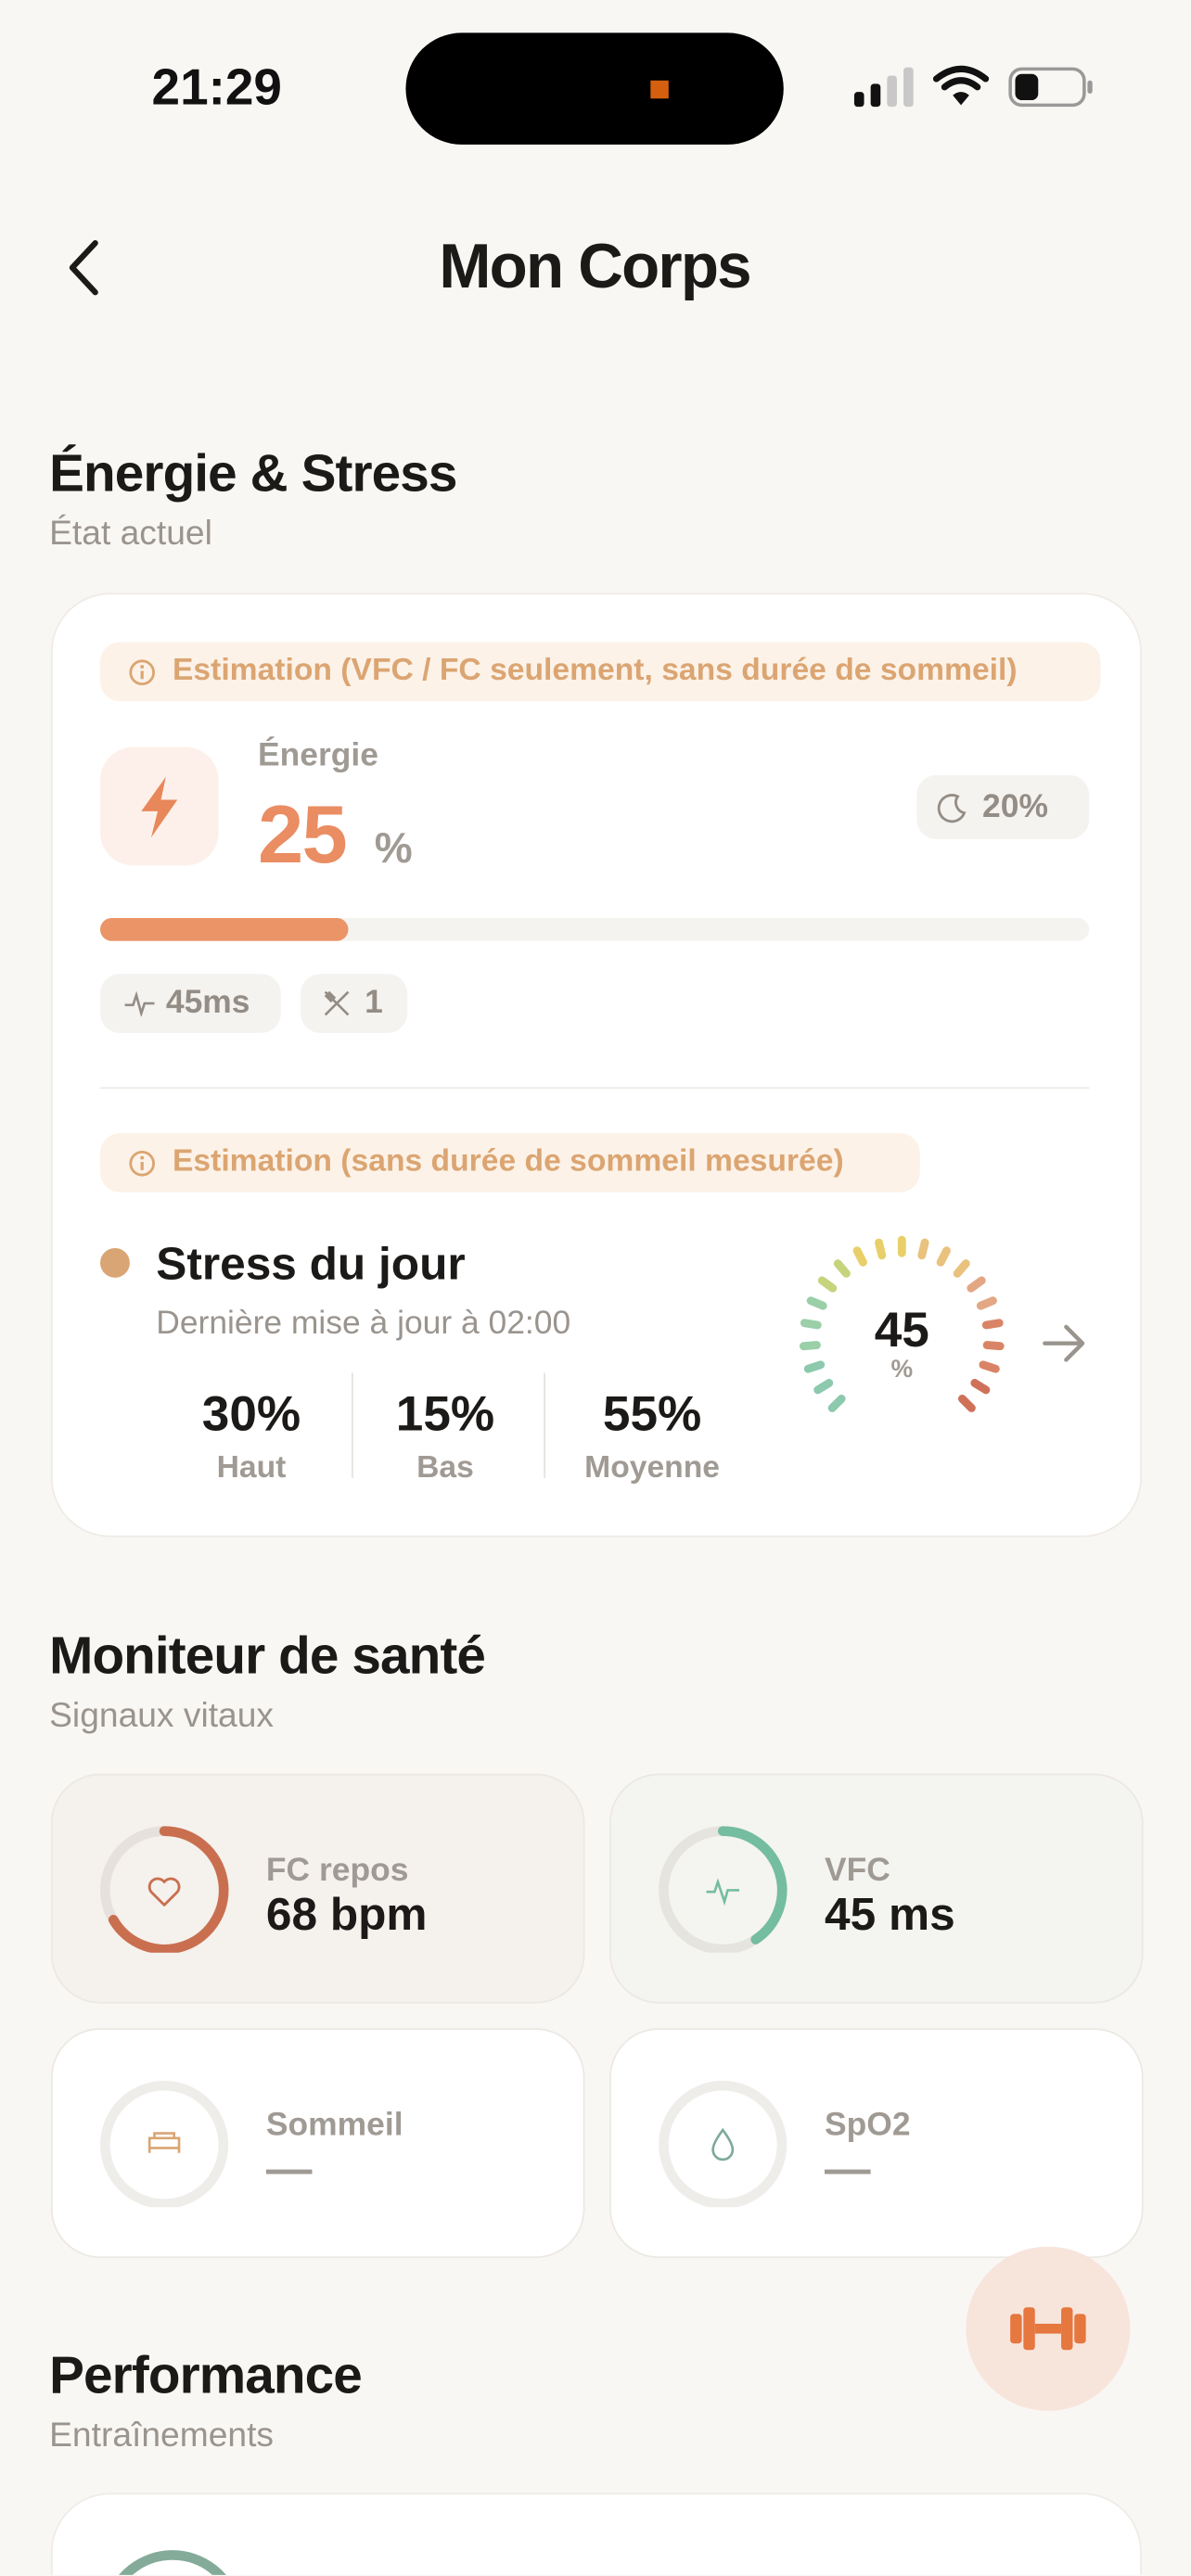 The image size is (1191, 2576). I want to click on section-title: Moniteur de santé, so click(267, 1656).